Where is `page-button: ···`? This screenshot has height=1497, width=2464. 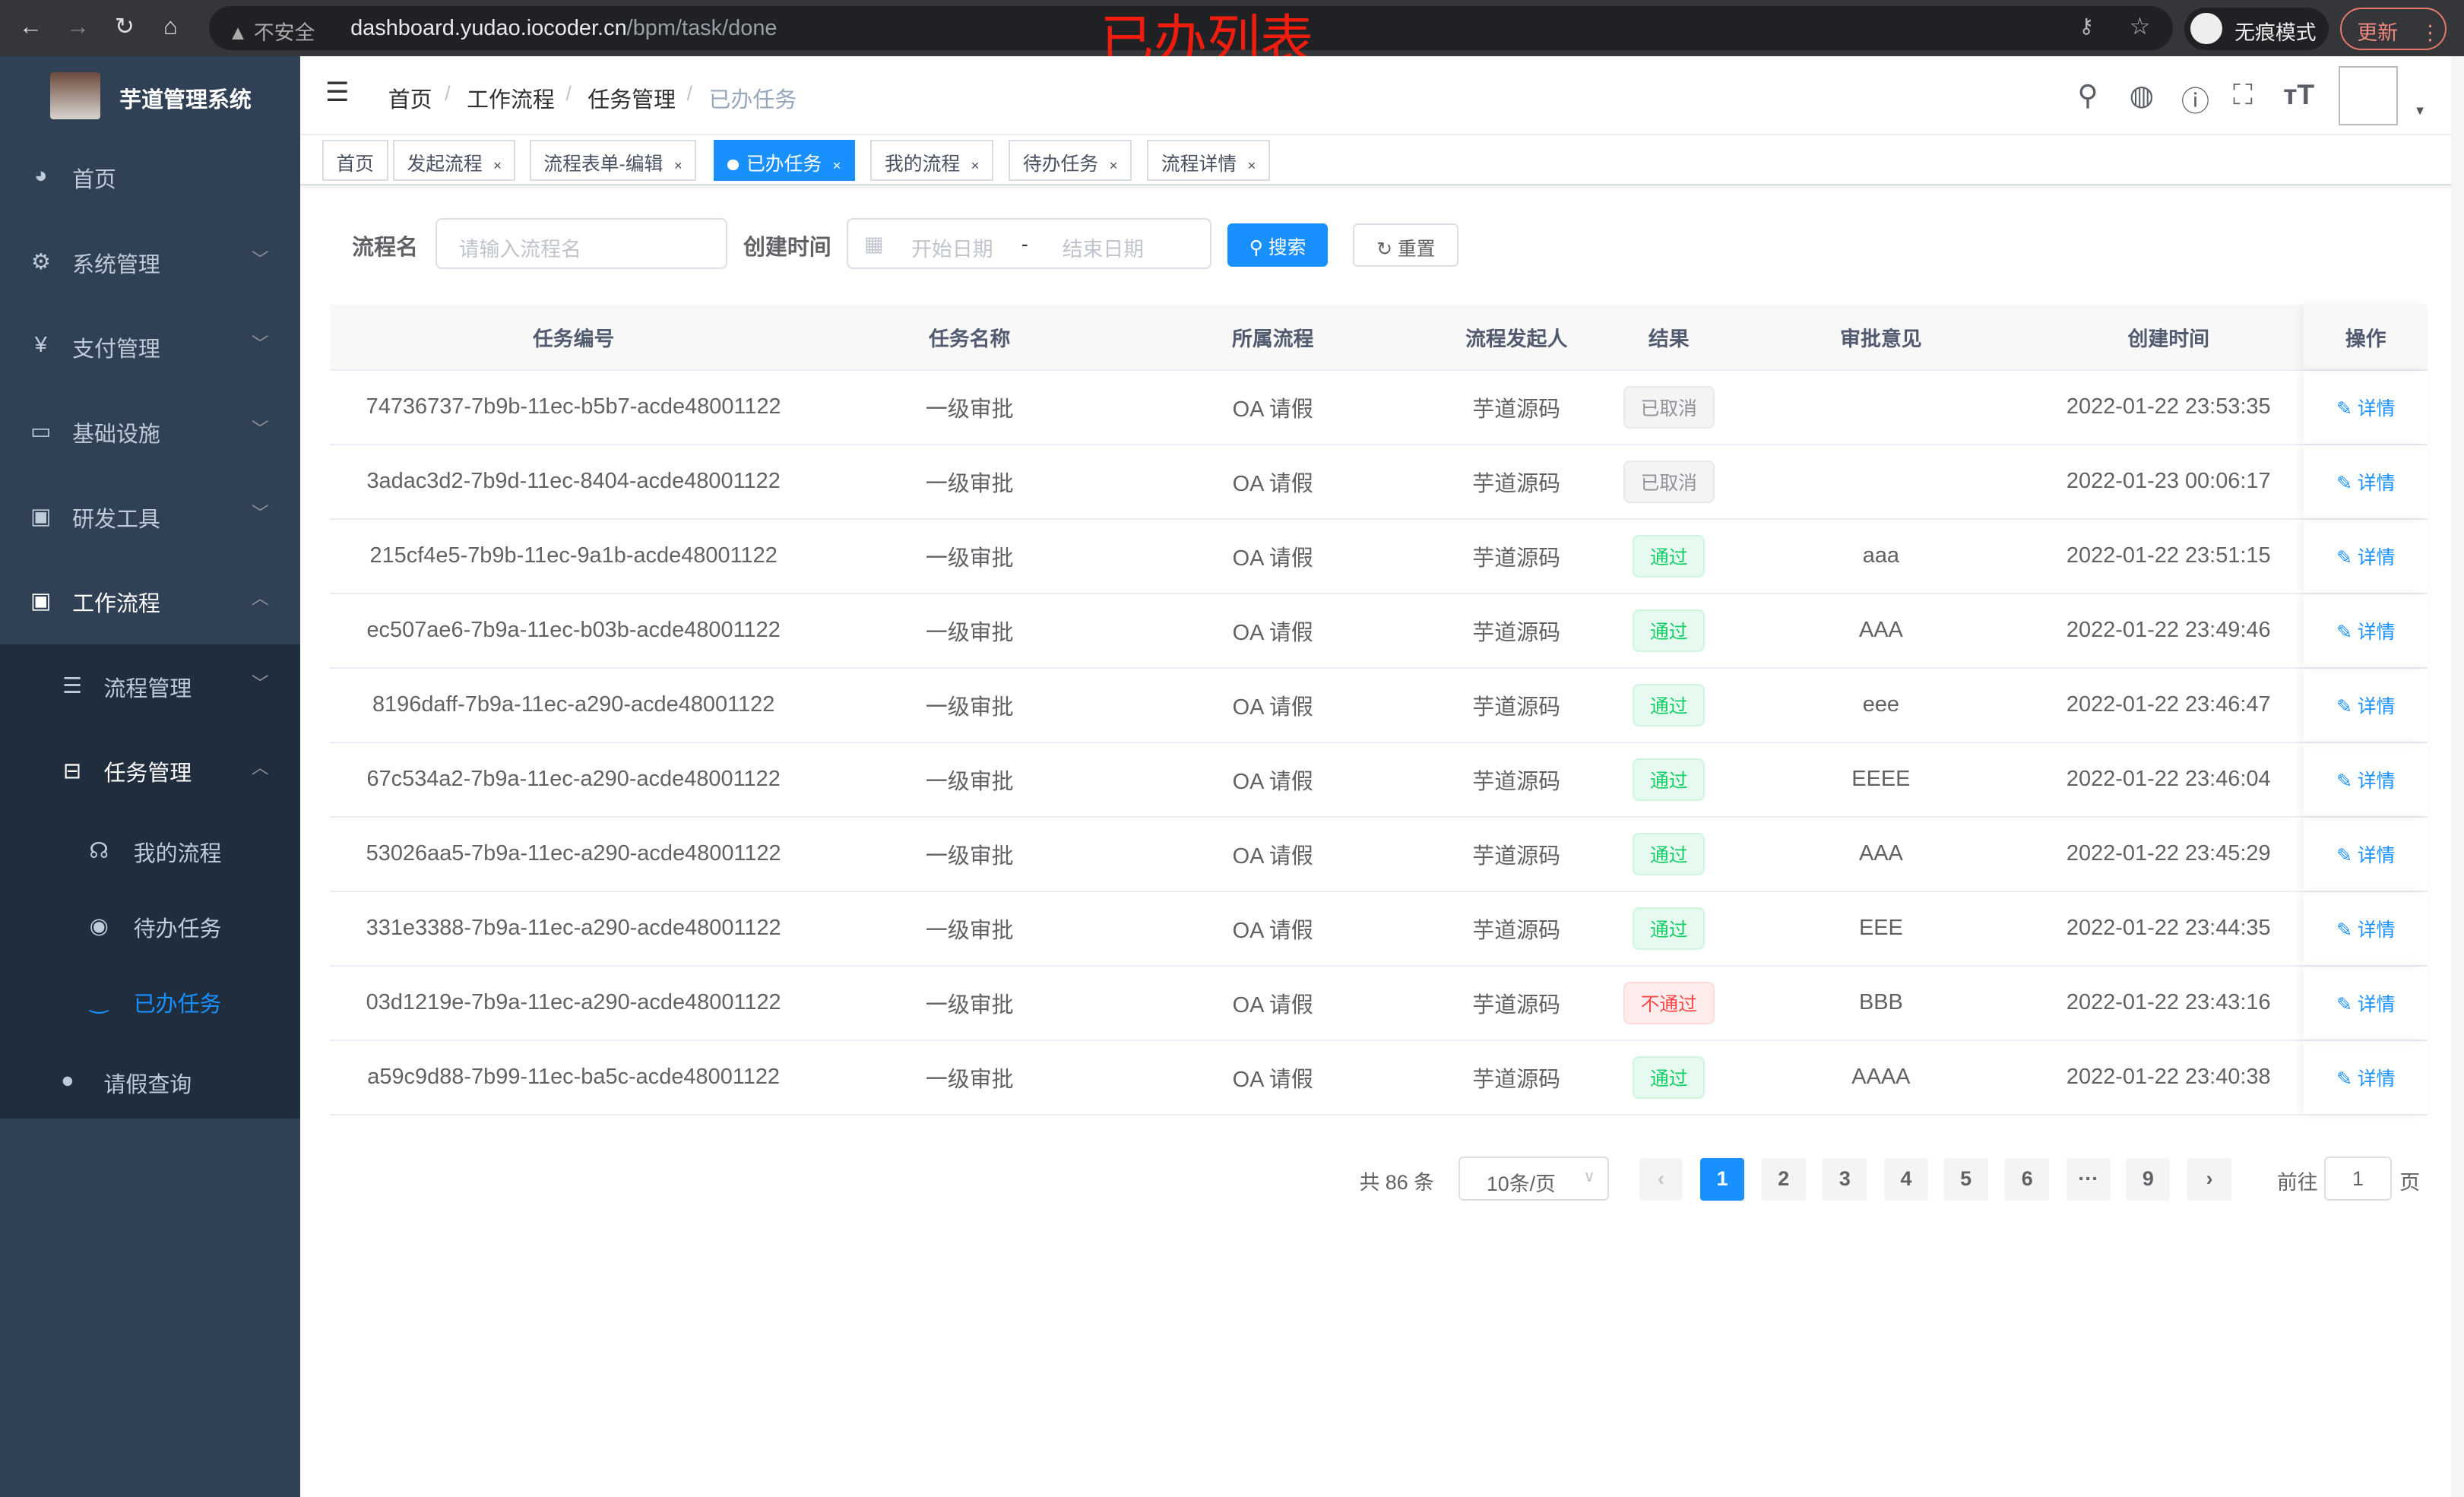 page-button: ··· is located at coordinates (2088, 1179).